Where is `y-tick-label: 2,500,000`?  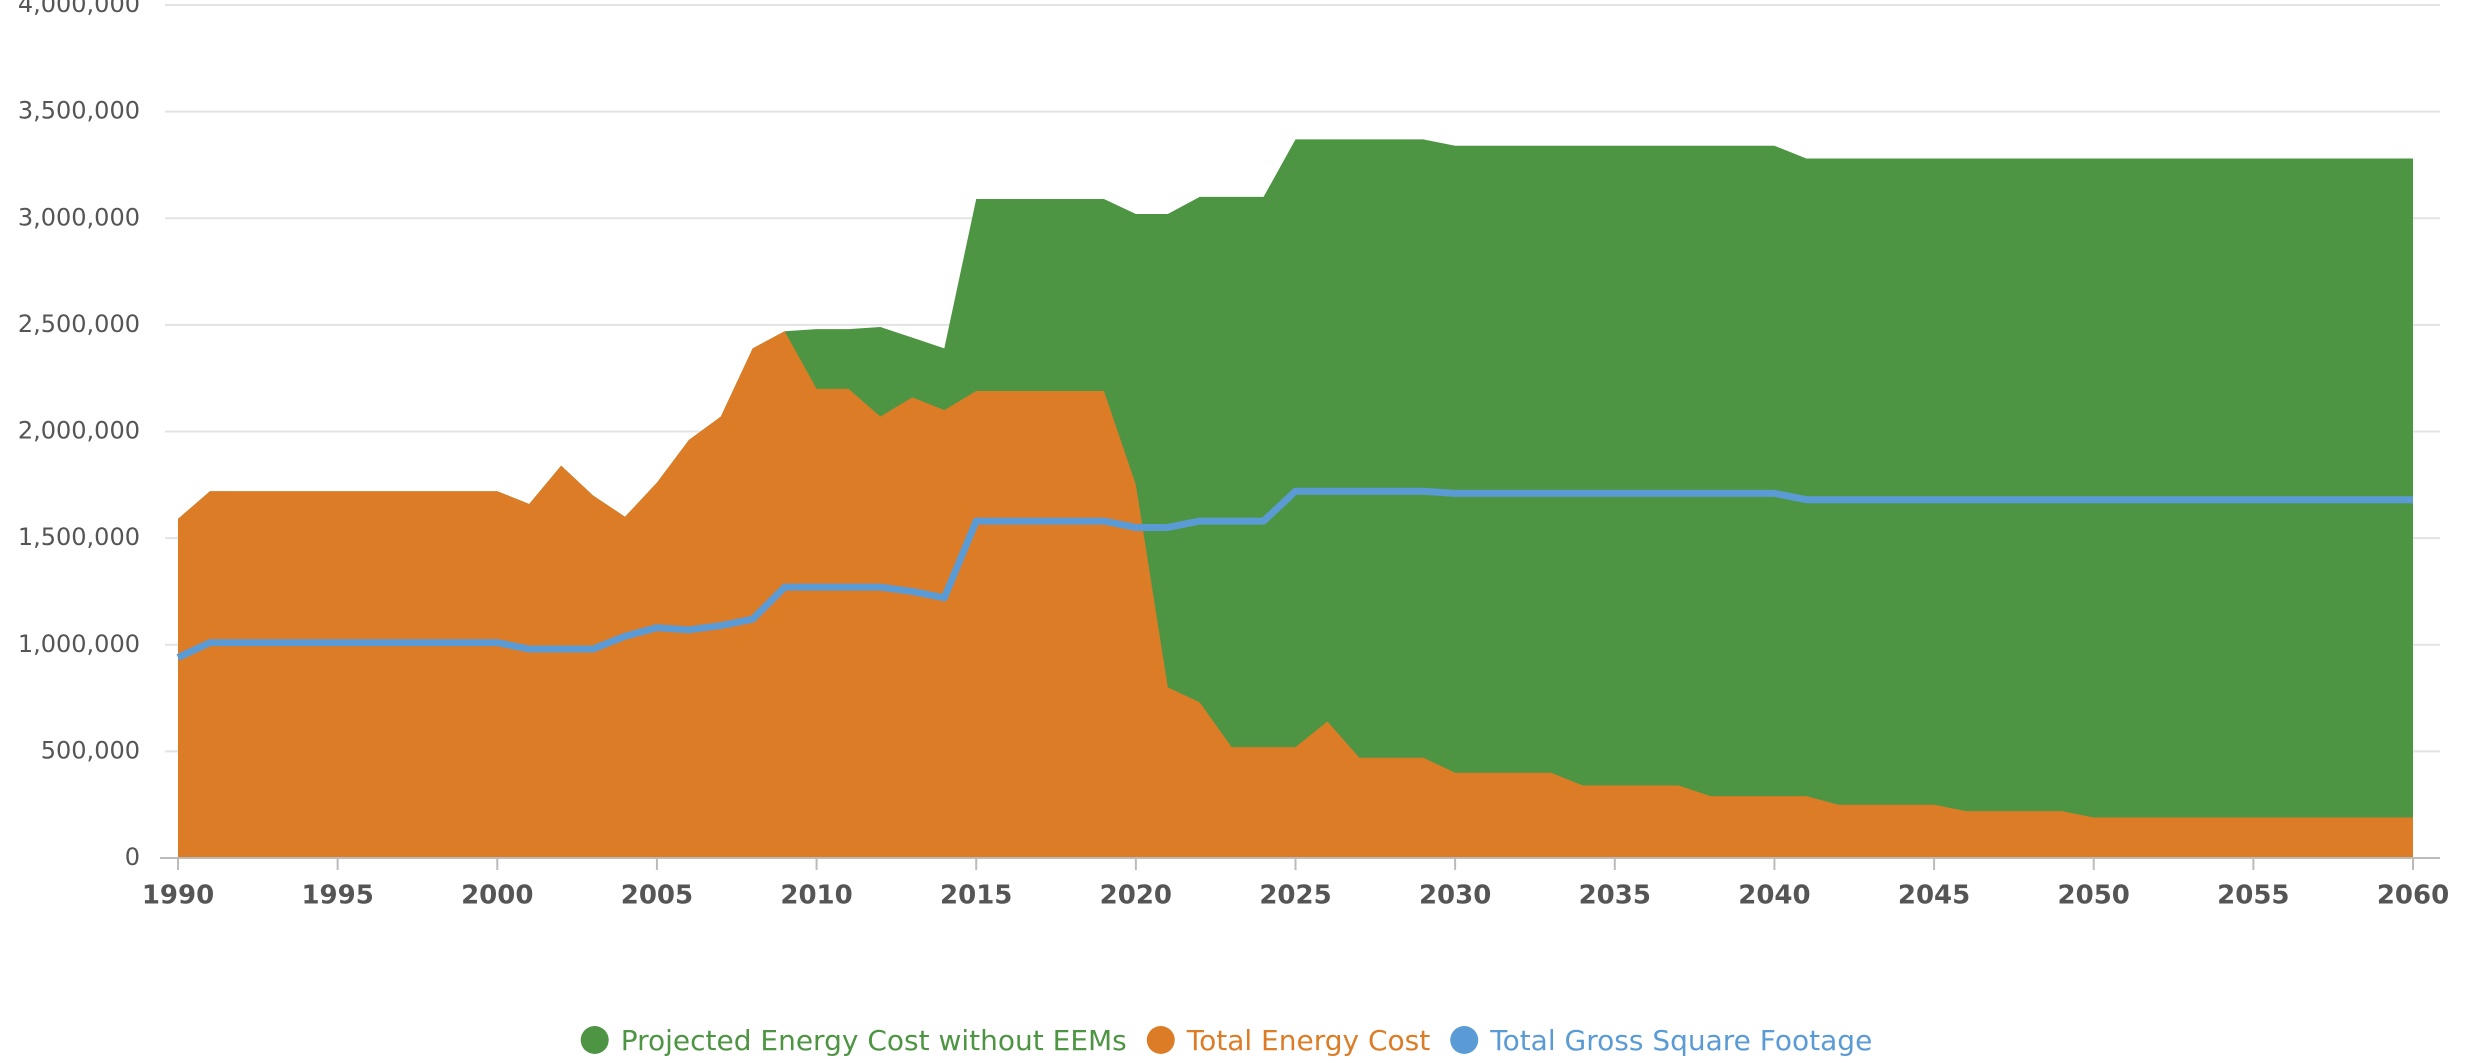 y-tick-label: 2,500,000 is located at coordinates (79, 324).